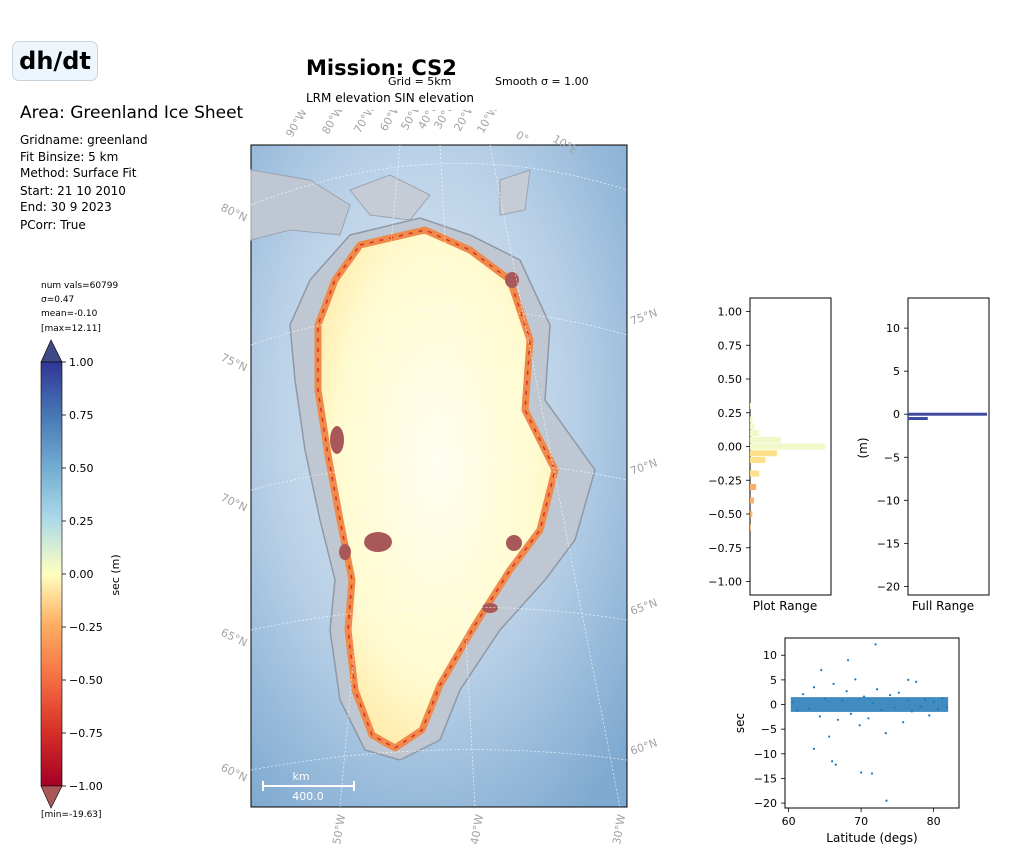  I want to click on hist-plot-range-tick-label: 0.00, so click(730, 447).